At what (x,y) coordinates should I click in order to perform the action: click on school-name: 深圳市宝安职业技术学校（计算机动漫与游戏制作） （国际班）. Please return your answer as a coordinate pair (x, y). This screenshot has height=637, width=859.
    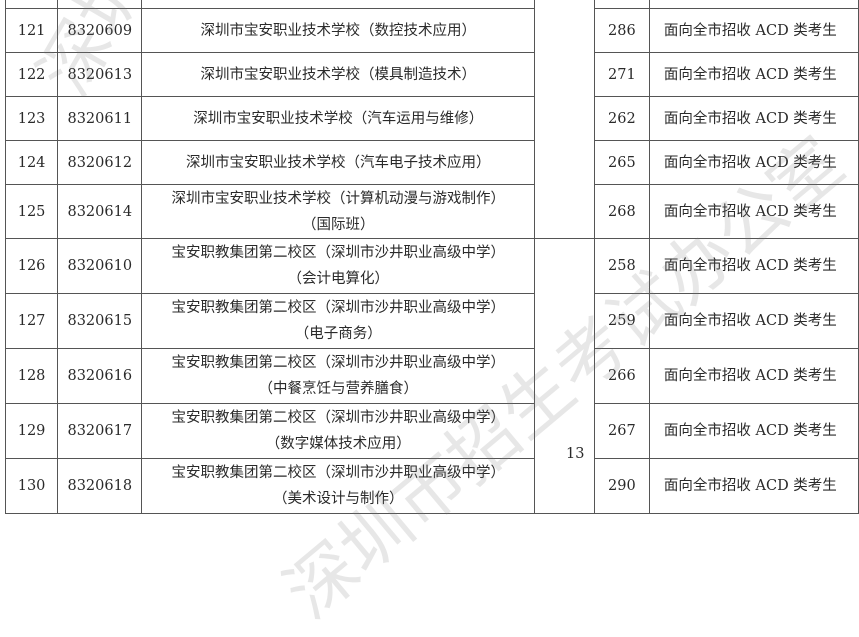
    Looking at the image, I should click on (338, 211).